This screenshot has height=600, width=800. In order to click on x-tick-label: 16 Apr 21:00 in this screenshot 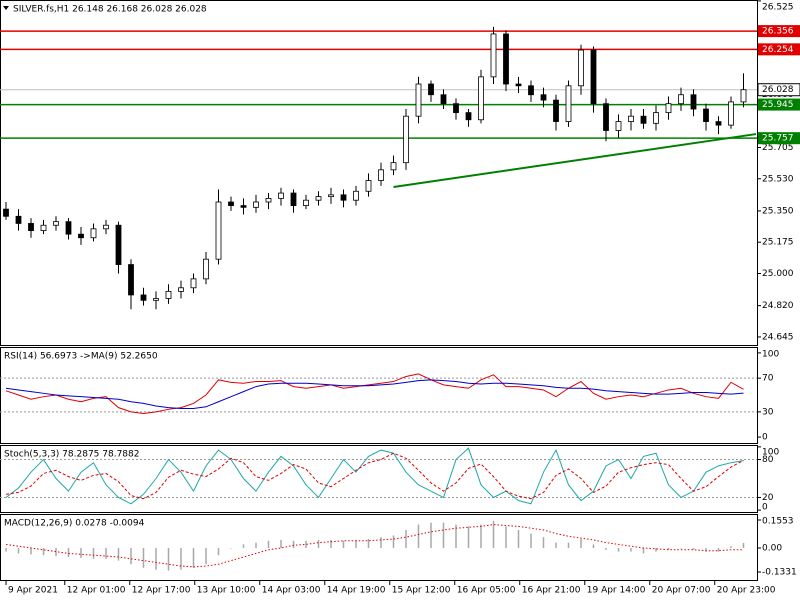, I will do `click(551, 591)`.